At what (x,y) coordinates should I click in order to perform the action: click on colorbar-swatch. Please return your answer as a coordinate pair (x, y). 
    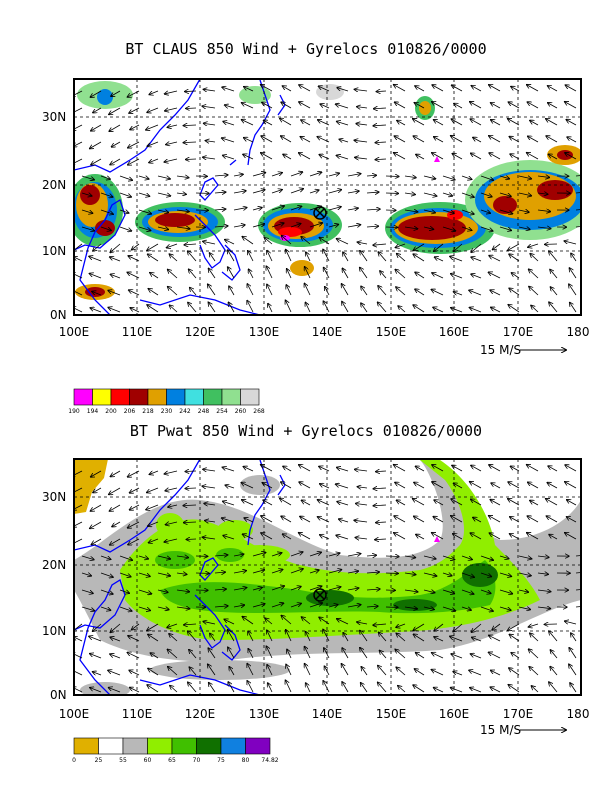
    Looking at the image, I should click on (83, 397).